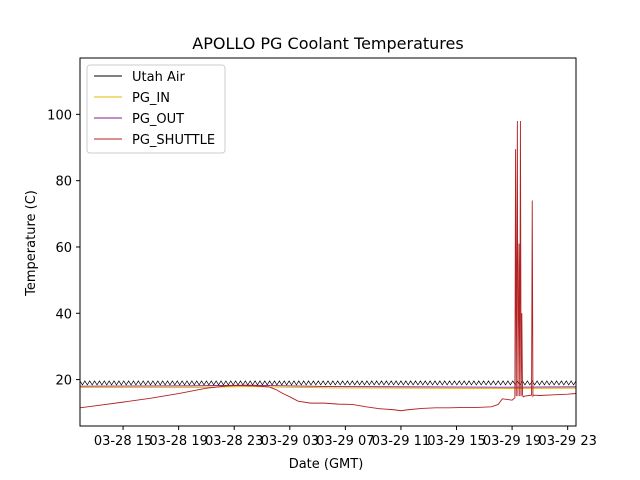 The image size is (640, 480). Describe the element at coordinates (63, 182) in the screenshot. I see `y-tick-label: 80` at that location.